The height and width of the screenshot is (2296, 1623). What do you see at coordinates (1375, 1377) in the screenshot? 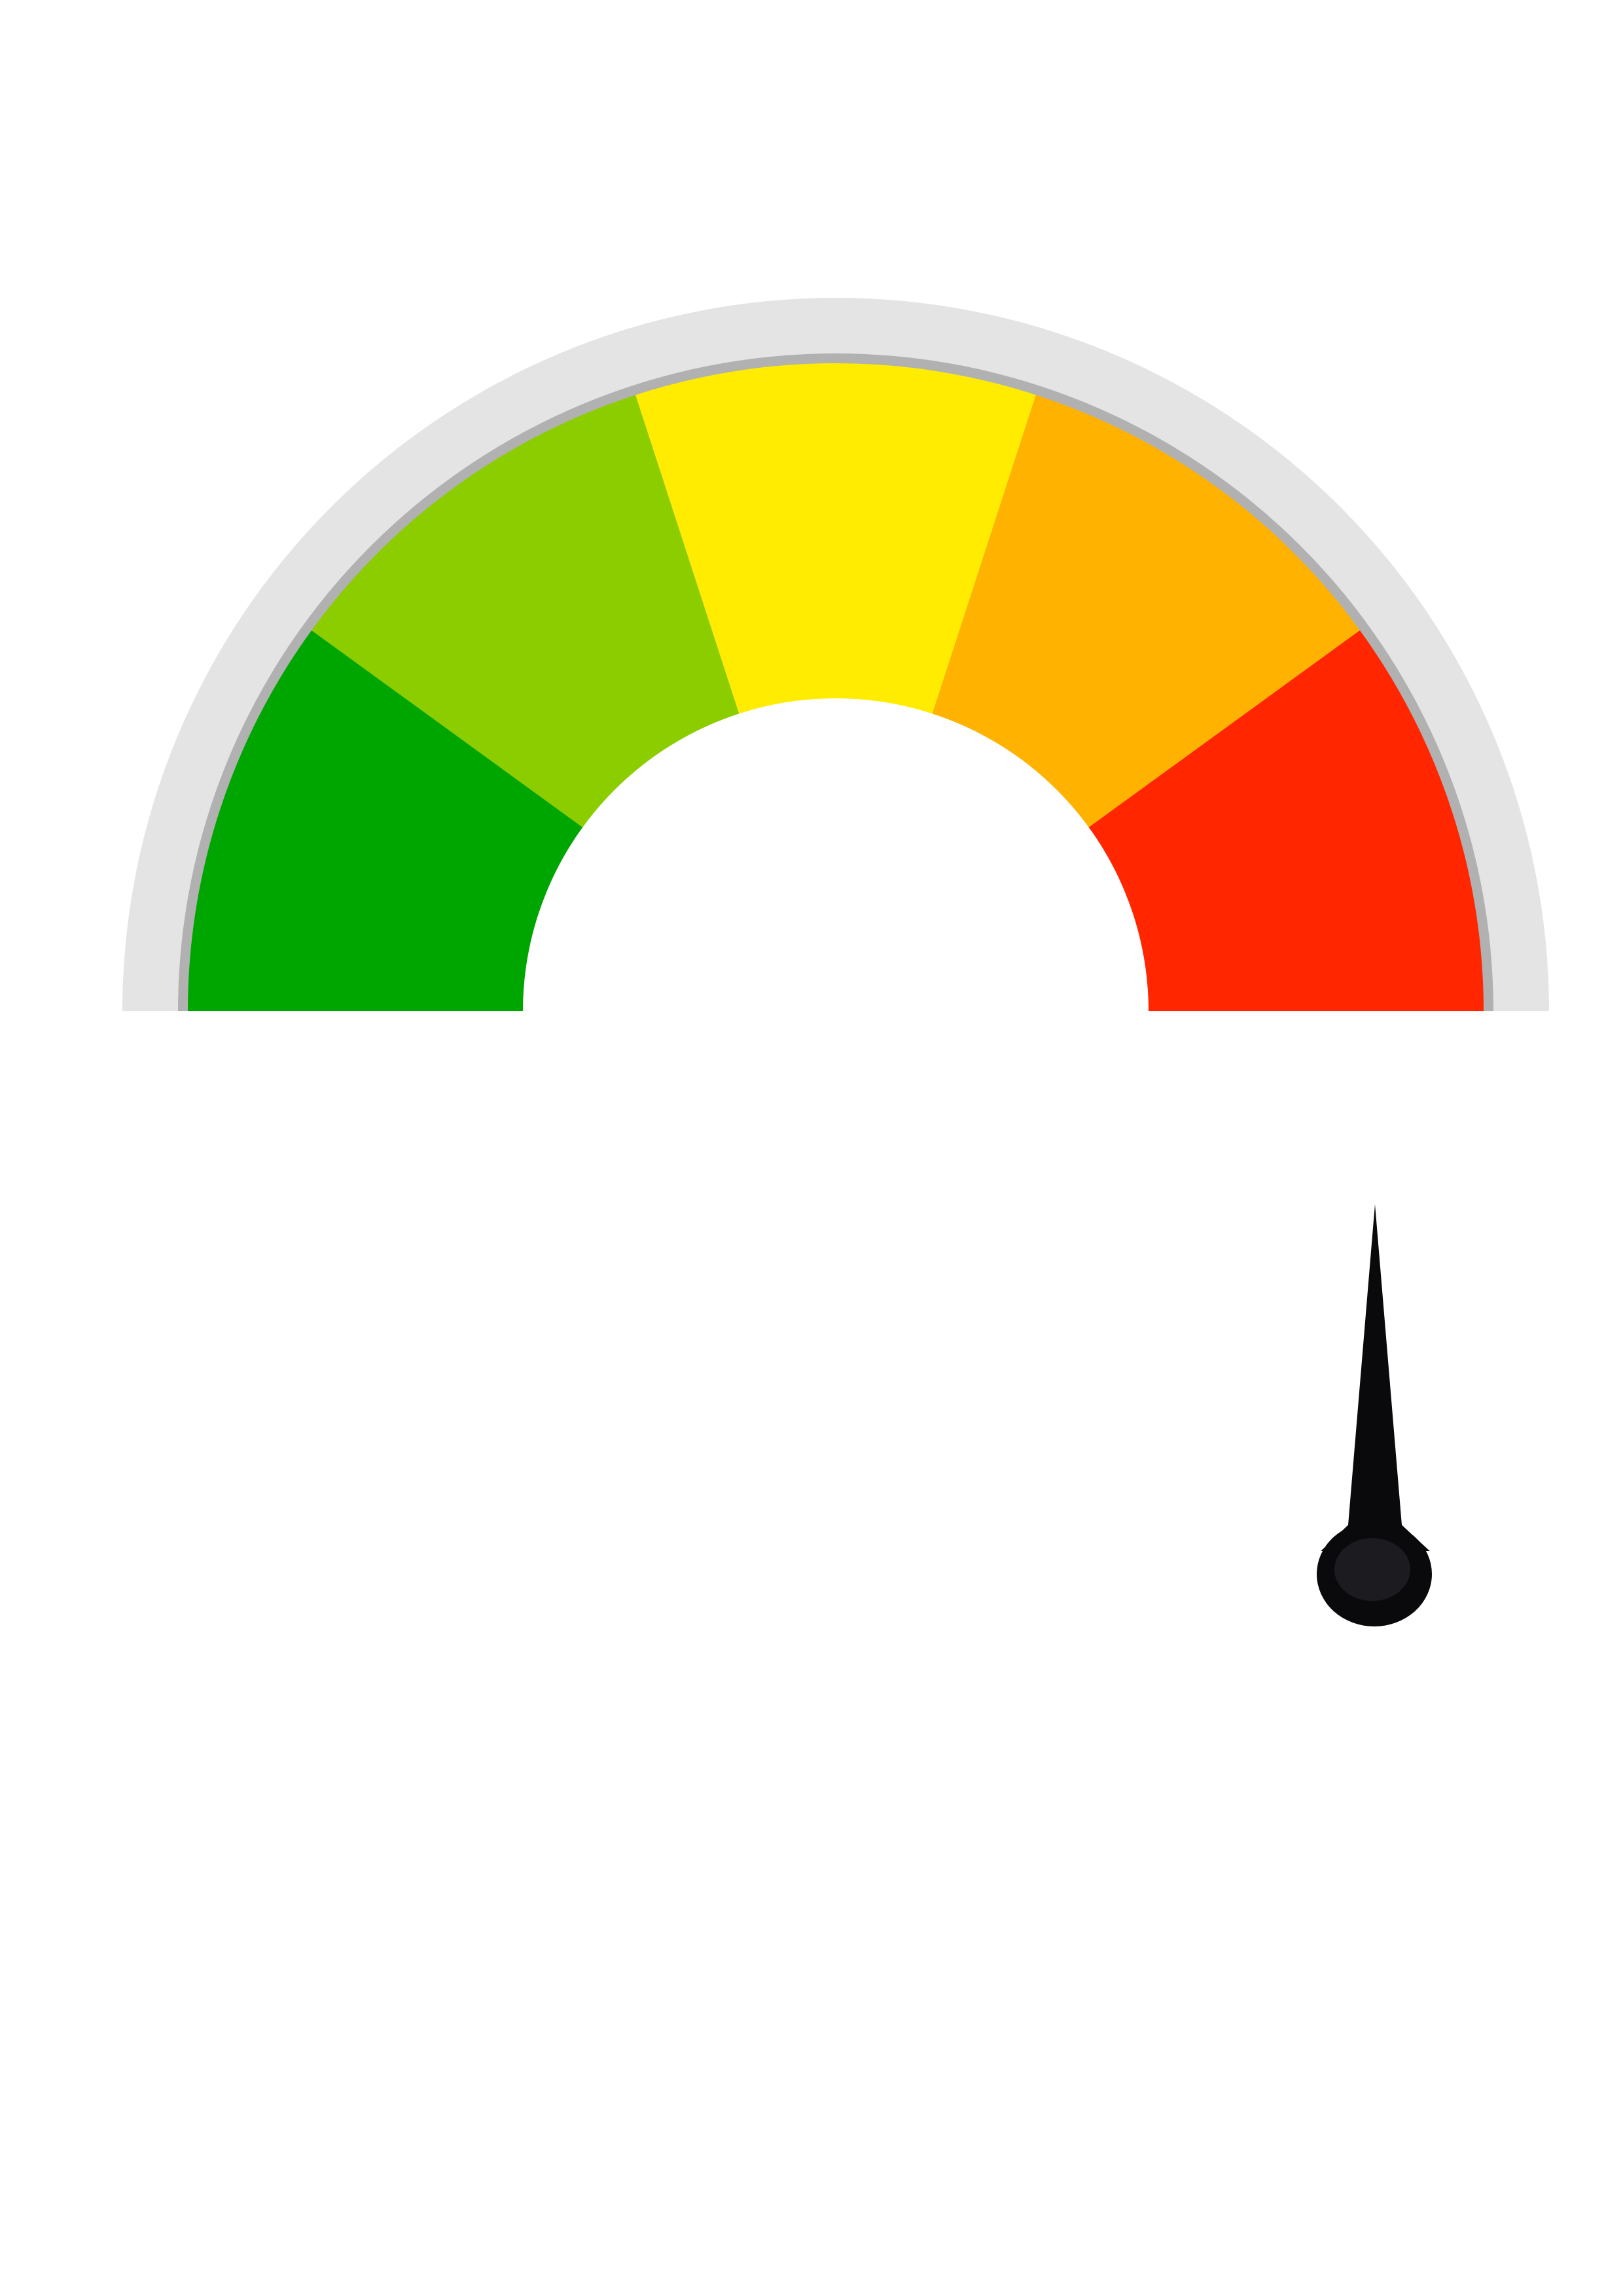
I see `needle-pointer` at bounding box center [1375, 1377].